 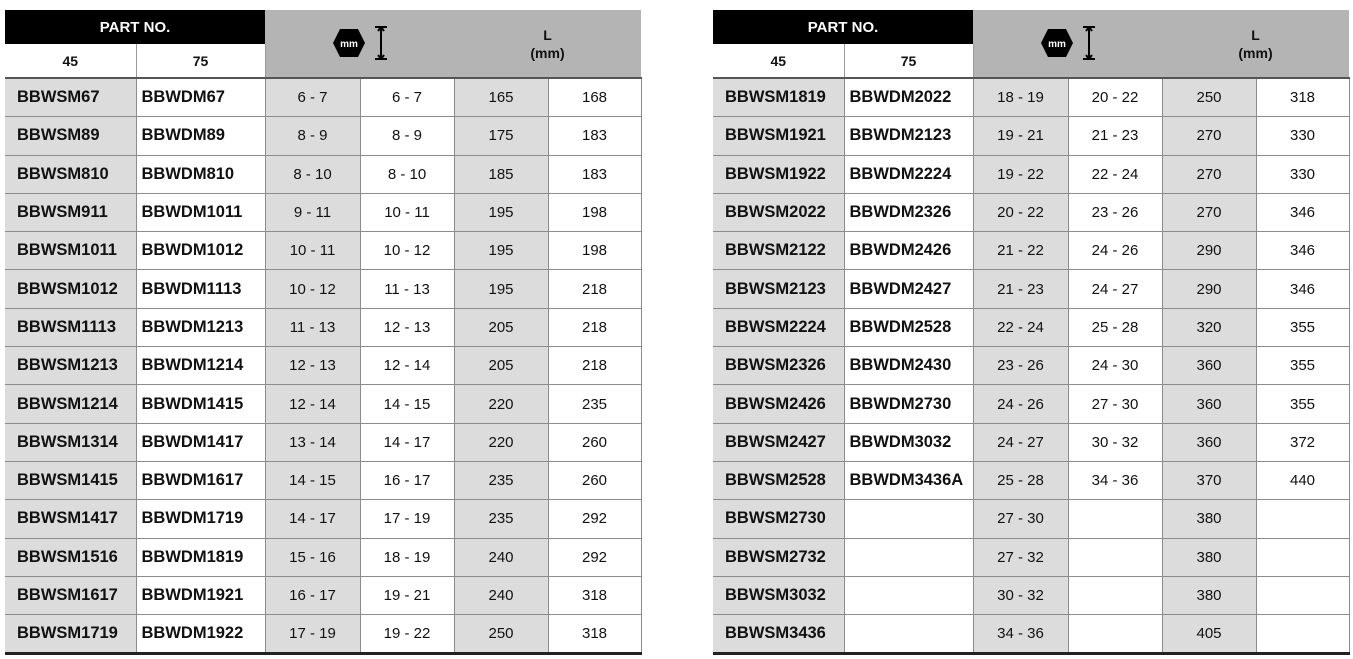 What do you see at coordinates (200, 635) in the screenshot?
I see `part-no-75-cell: BBWDM1922` at bounding box center [200, 635].